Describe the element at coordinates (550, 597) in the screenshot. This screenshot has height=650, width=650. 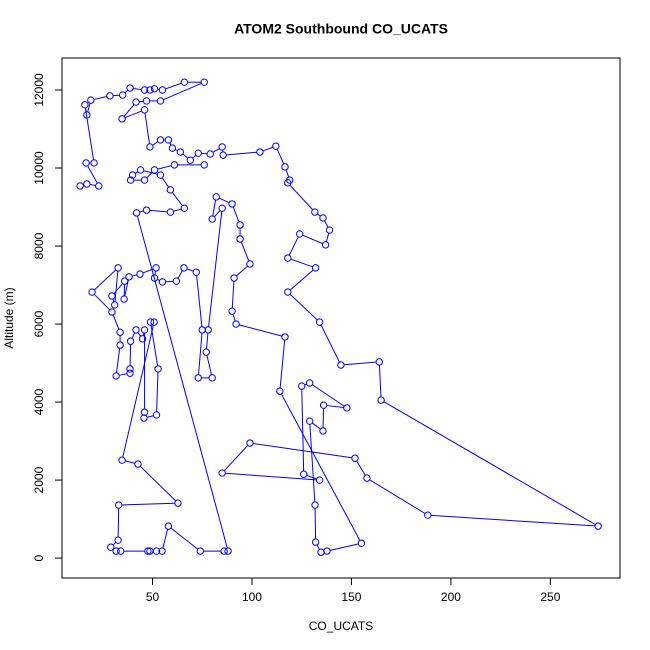
I see `x-tick-label: 250` at that location.